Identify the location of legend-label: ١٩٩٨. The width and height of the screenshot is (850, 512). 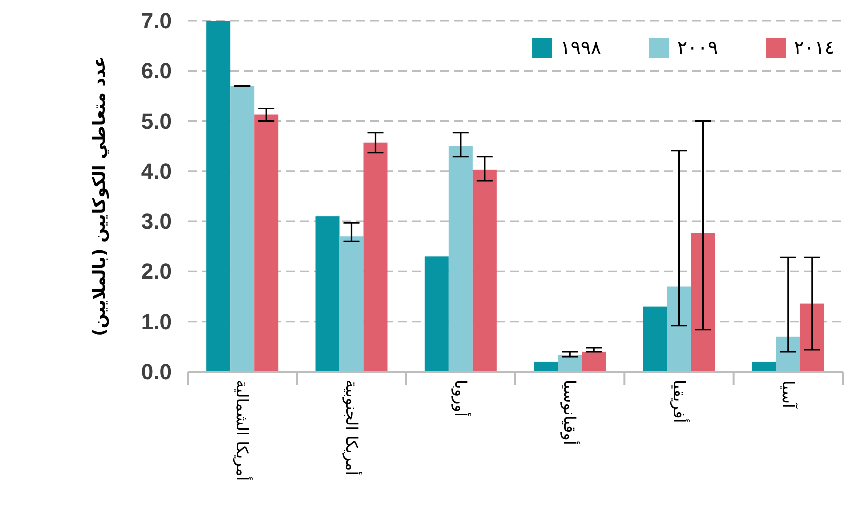
(581, 48).